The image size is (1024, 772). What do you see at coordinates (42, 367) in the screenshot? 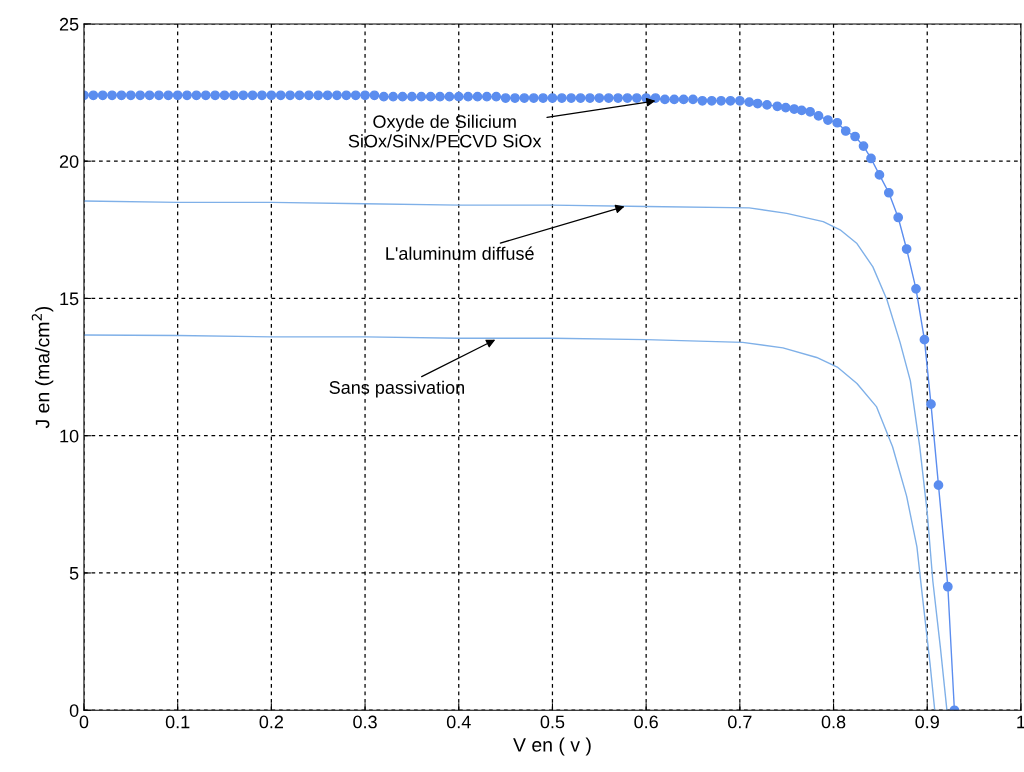
I see `y-axis-title: J en (ma/cm$^{2}$)` at bounding box center [42, 367].